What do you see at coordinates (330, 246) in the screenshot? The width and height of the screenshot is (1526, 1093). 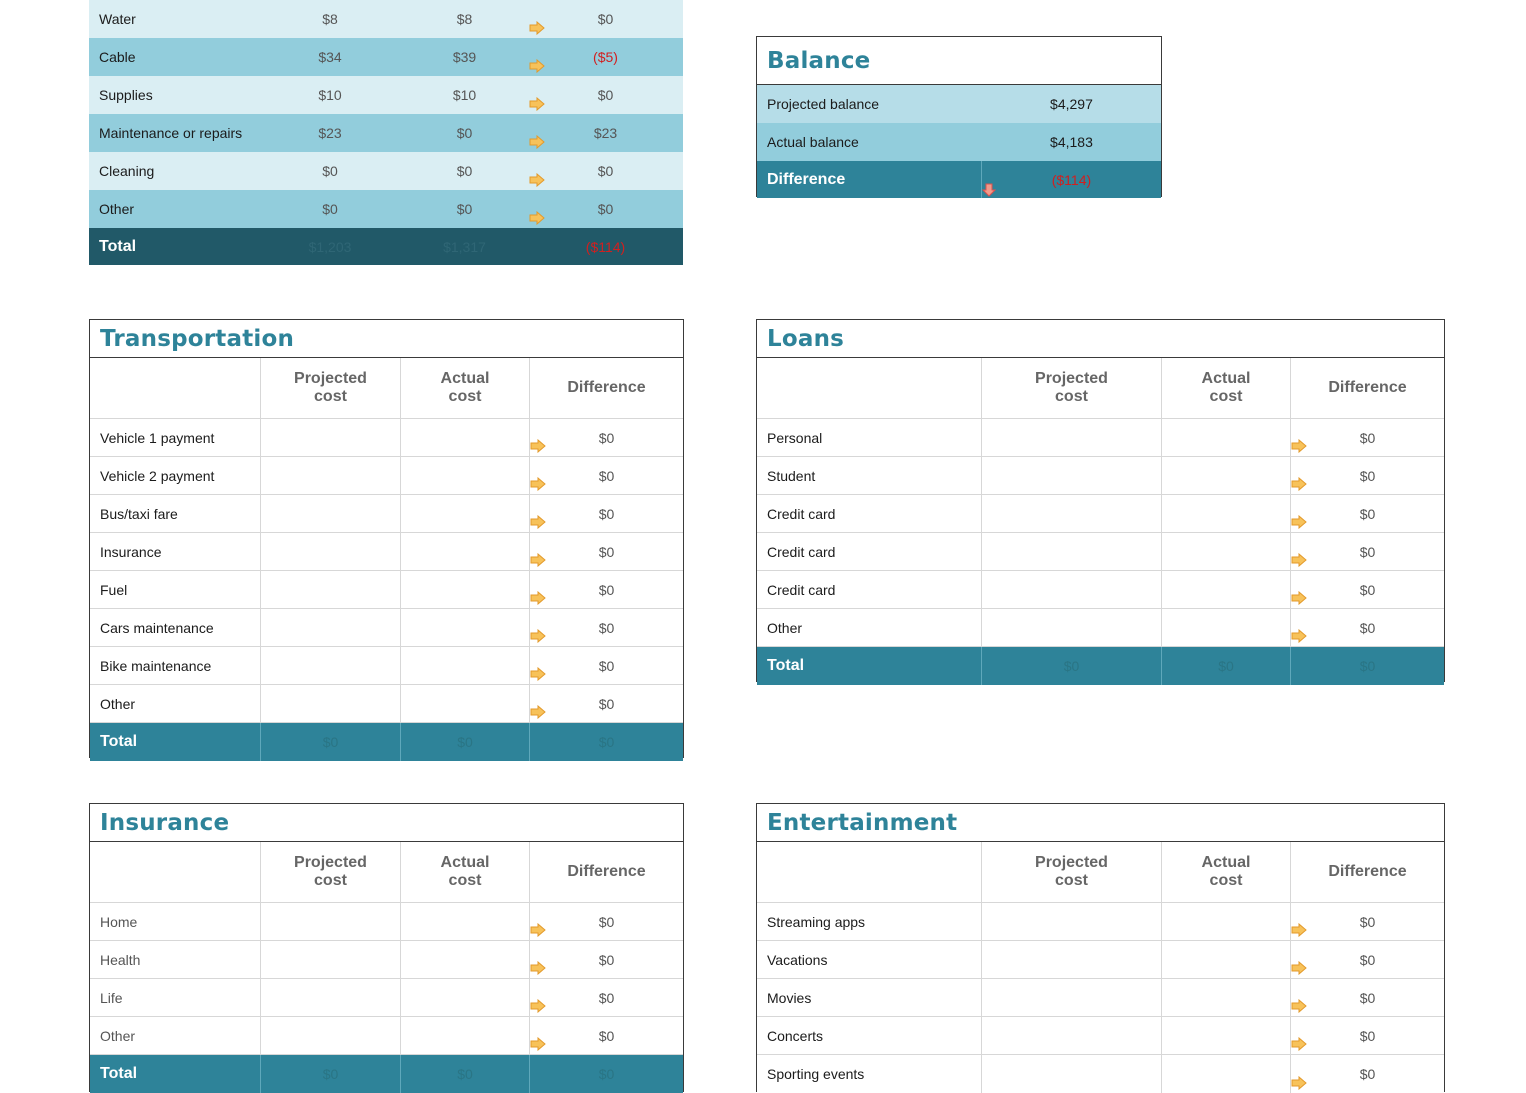 I see `total-projected-cell: $1,203` at bounding box center [330, 246].